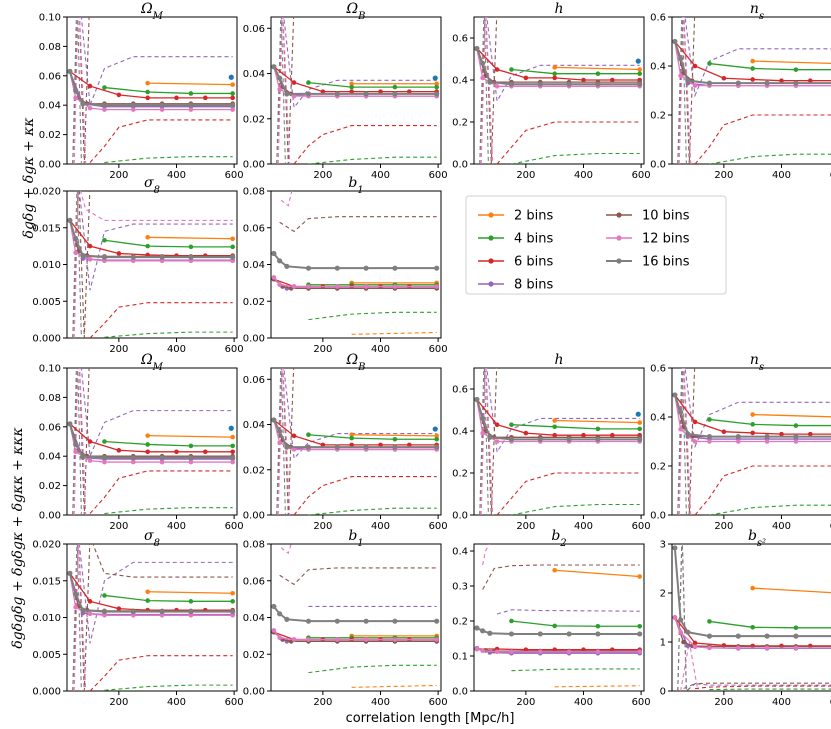 The height and width of the screenshot is (729, 831). Describe the element at coordinates (781, 702) in the screenshot. I see `panel-13-xtick-label-1: 400` at that location.